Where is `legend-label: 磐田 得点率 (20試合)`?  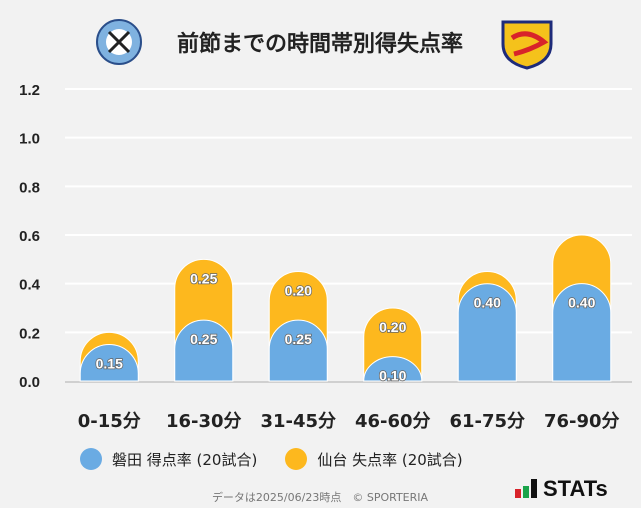 legend-label: 磐田 得点率 (20試合) is located at coordinates (185, 459).